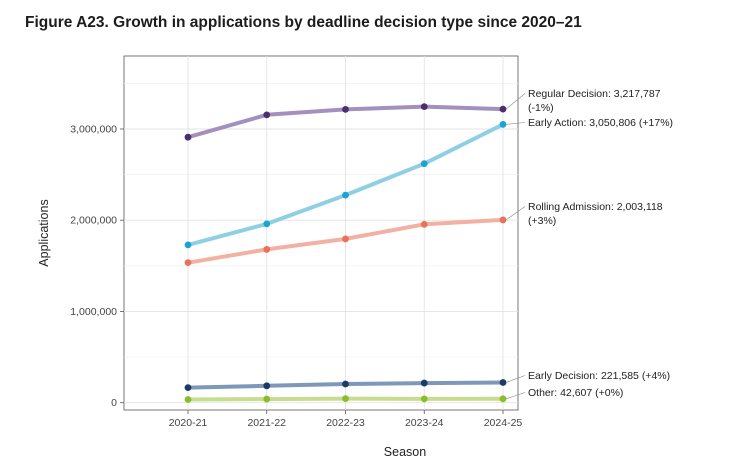 The height and width of the screenshot is (471, 733). I want to click on annotation-leader-early-decision, so click(515, 379).